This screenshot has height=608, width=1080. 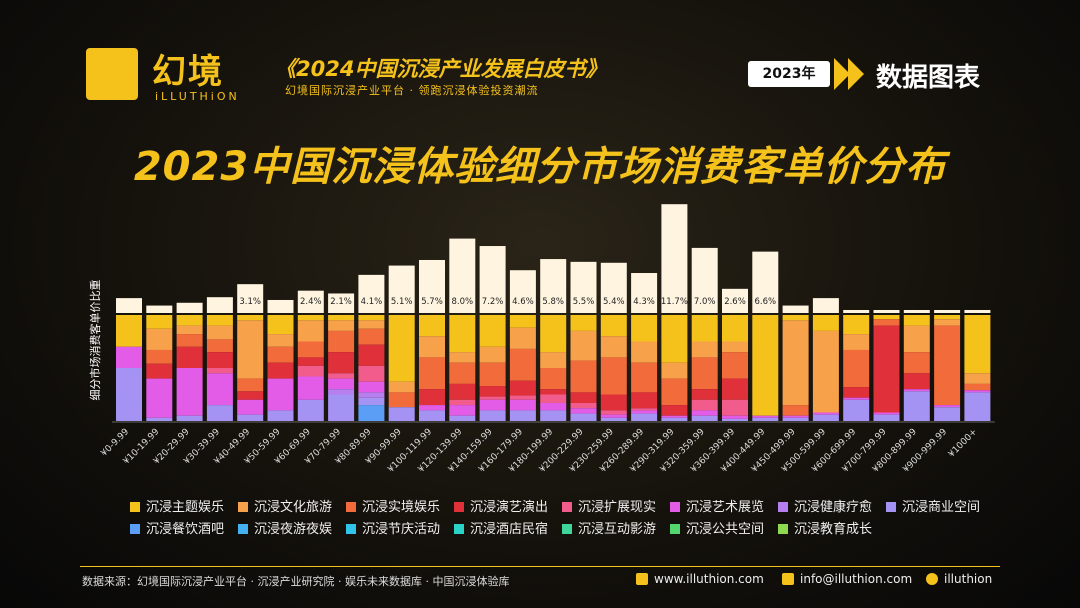 I want to click on legend-label: 沉浸文化旅游, so click(x=293, y=507).